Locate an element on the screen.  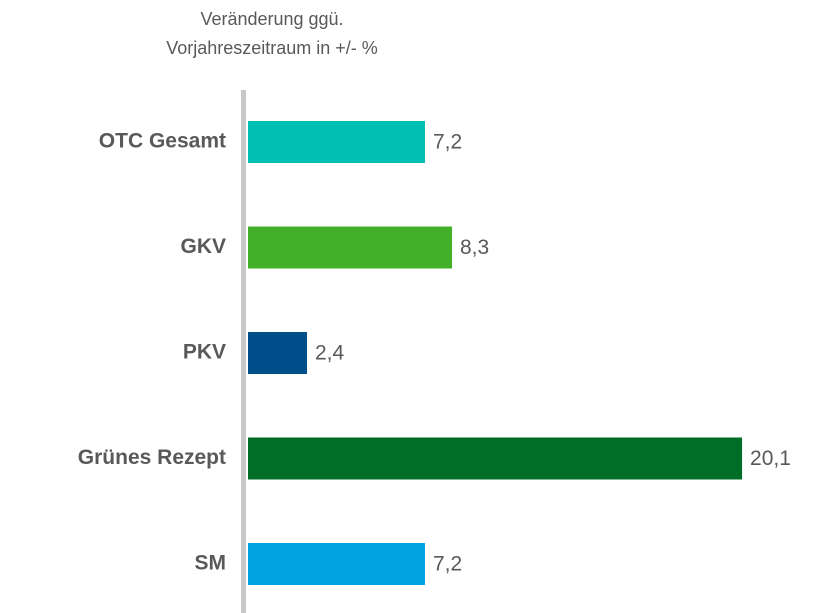
chart-title: Veränderung ggü. is located at coordinates (271, 19).